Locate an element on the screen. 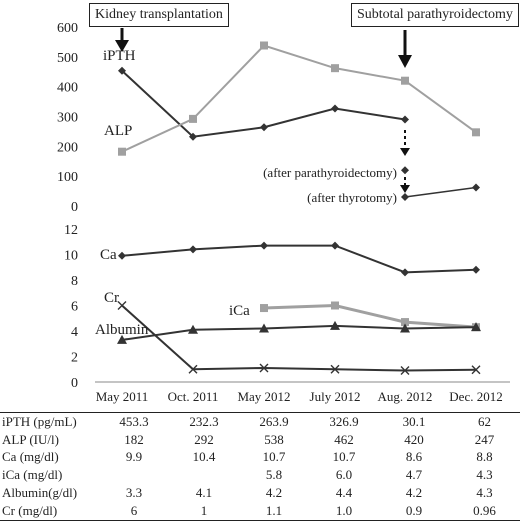  ica-line is located at coordinates (370, 316).